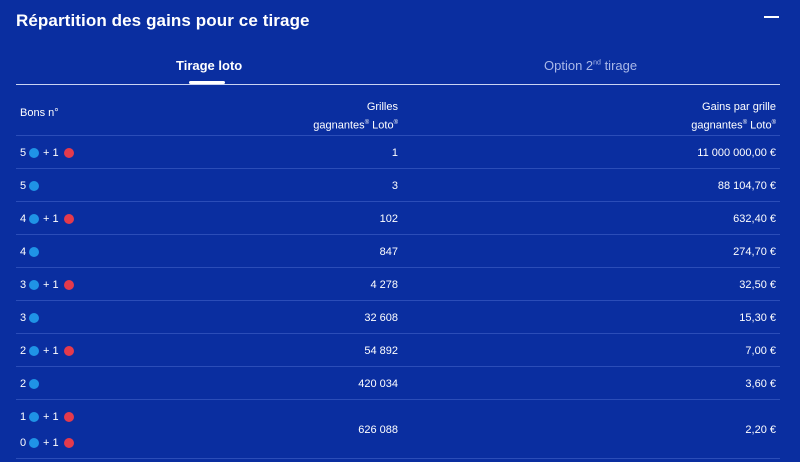 The image size is (800, 462). What do you see at coordinates (398, 67) in the screenshot?
I see `tab-bar: Tirage loto Option 2nd tirage` at bounding box center [398, 67].